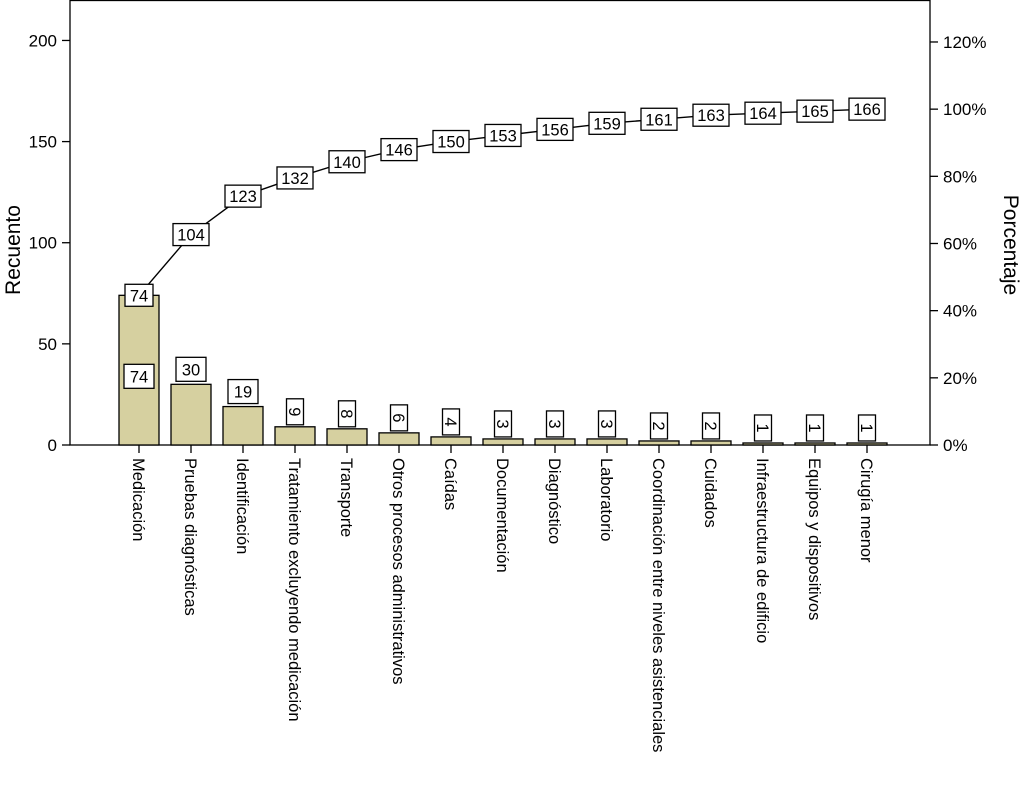 This screenshot has height=799, width=1024. I want to click on cumulative-label: 156, so click(555, 130).